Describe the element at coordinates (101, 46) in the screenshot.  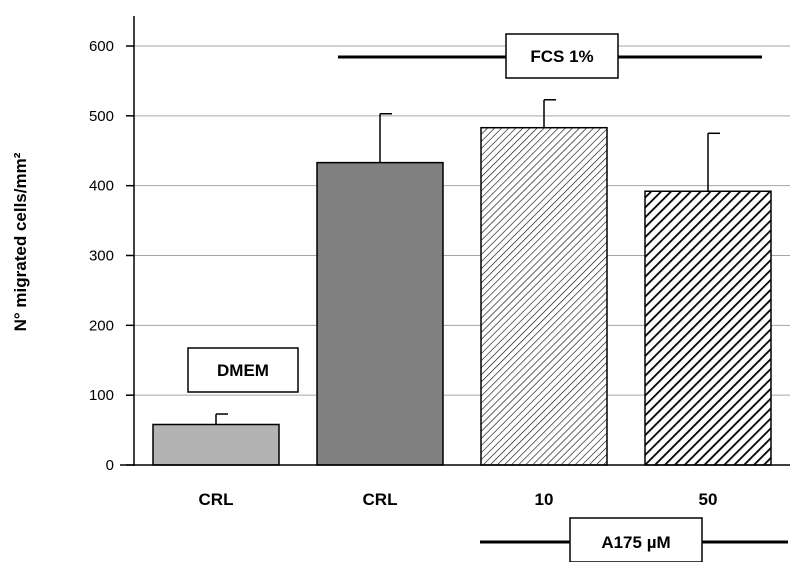
I see `y-tick-label: 600` at that location.